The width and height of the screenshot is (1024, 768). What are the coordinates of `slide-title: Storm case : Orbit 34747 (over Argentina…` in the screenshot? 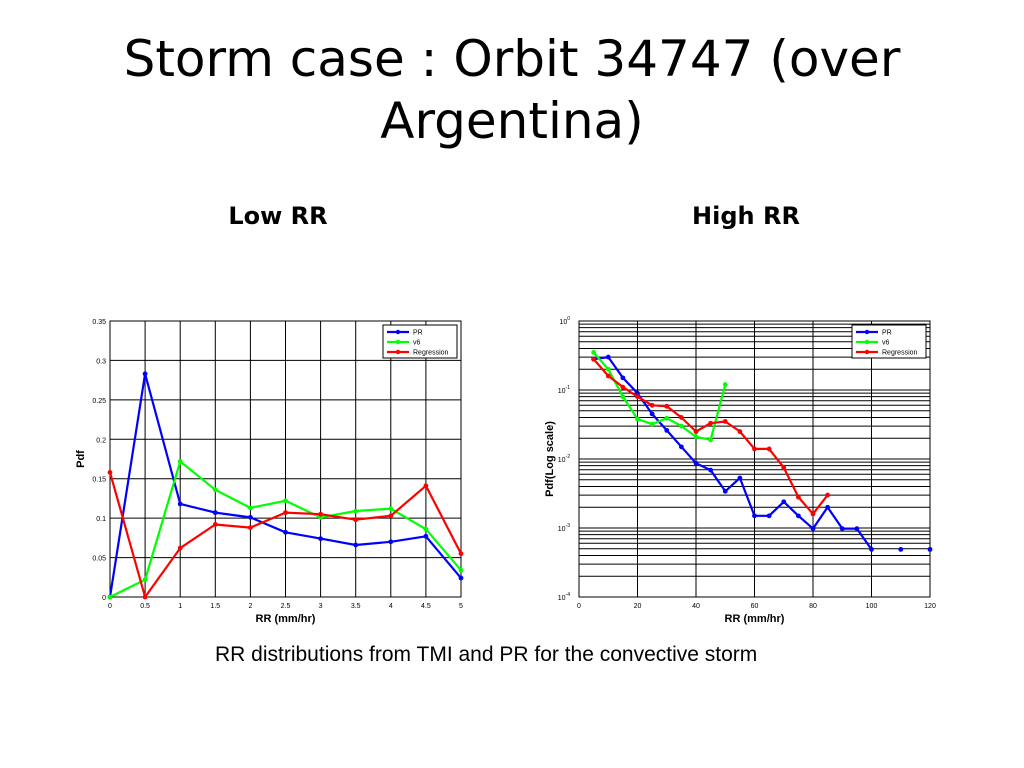 It's located at (512, 90).